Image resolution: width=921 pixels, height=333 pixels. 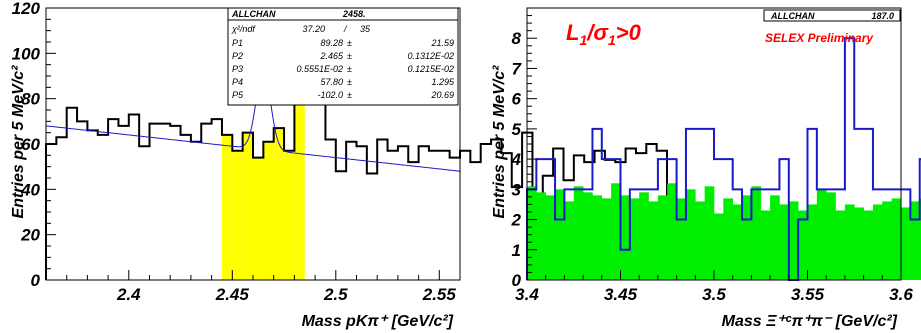 What do you see at coordinates (517, 68) in the screenshot?
I see `r-y-tick-label: 7` at bounding box center [517, 68].